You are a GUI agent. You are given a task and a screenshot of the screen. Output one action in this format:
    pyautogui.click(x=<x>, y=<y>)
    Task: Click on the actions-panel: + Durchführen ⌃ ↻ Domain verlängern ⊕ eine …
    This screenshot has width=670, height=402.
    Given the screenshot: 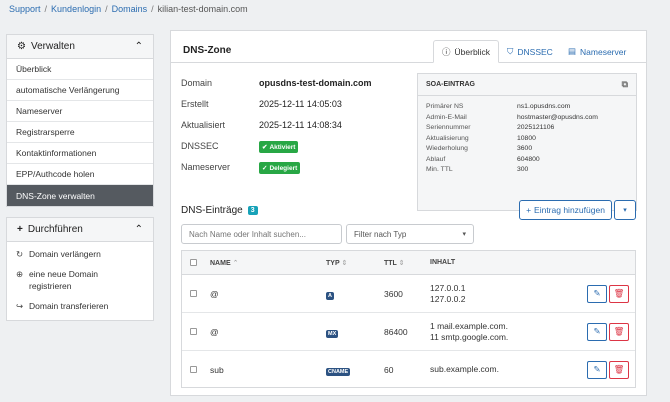 What is the action you would take?
    pyautogui.click(x=80, y=269)
    